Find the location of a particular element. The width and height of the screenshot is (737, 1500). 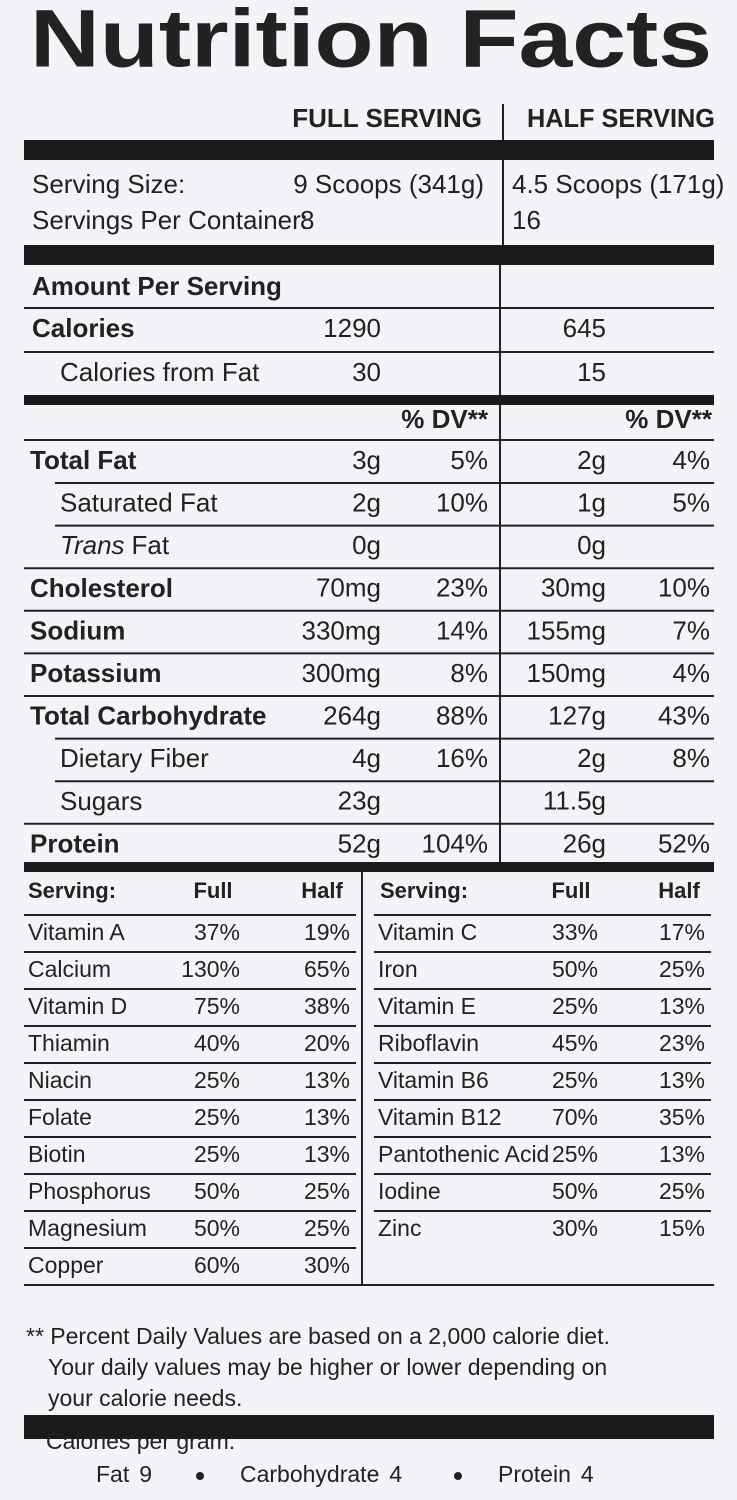

nutrient-name: Dietary Fiber is located at coordinates (134, 758).